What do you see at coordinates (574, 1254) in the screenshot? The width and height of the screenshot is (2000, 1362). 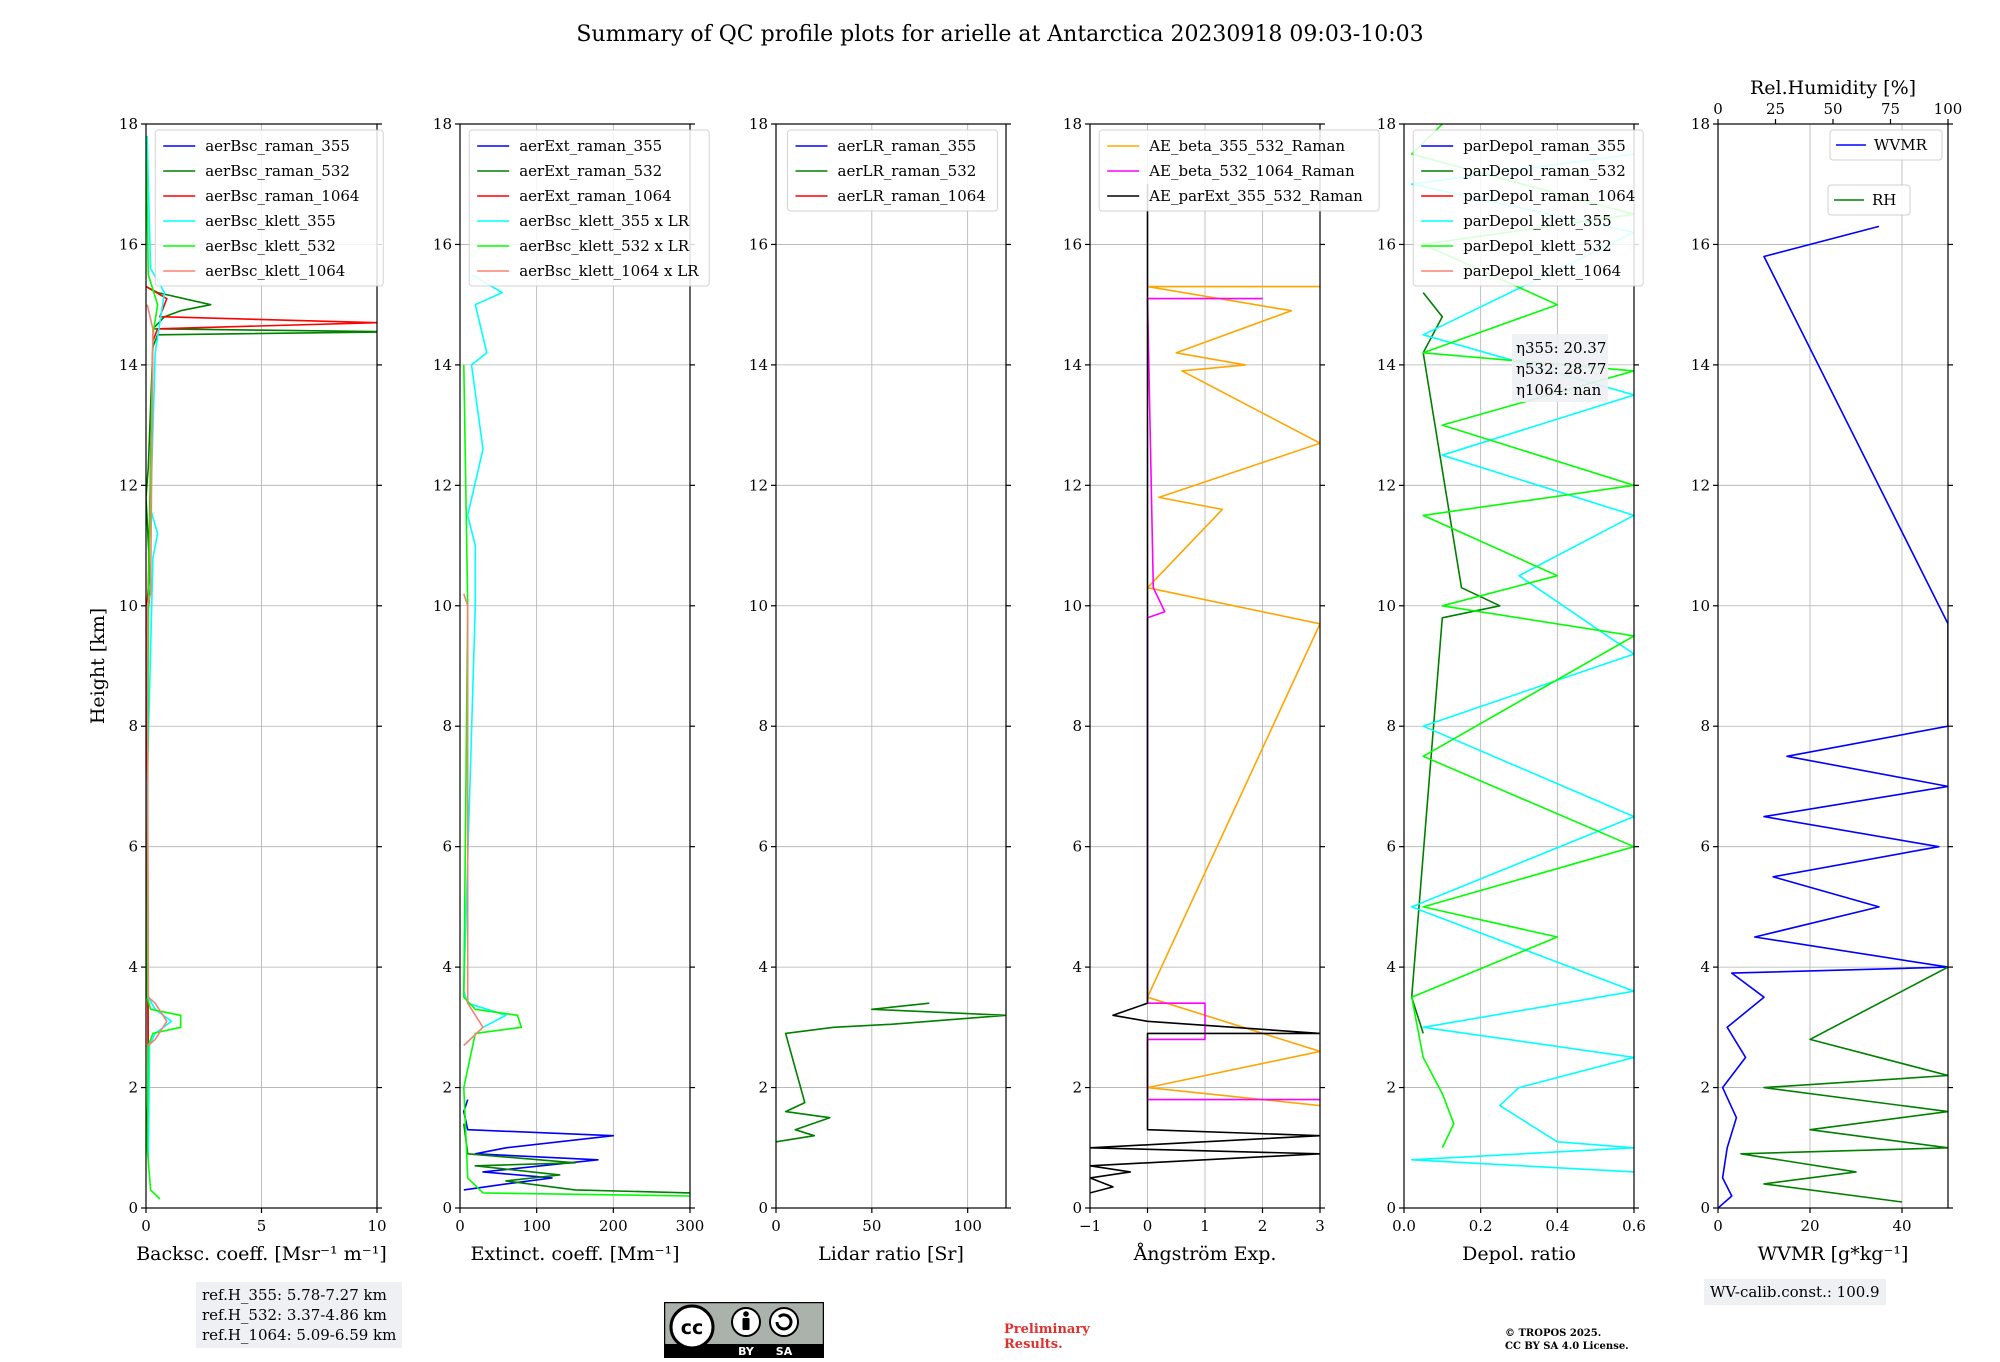 I see `x-axis-label: Extinct. coeff. [Mm⁻¹]` at bounding box center [574, 1254].